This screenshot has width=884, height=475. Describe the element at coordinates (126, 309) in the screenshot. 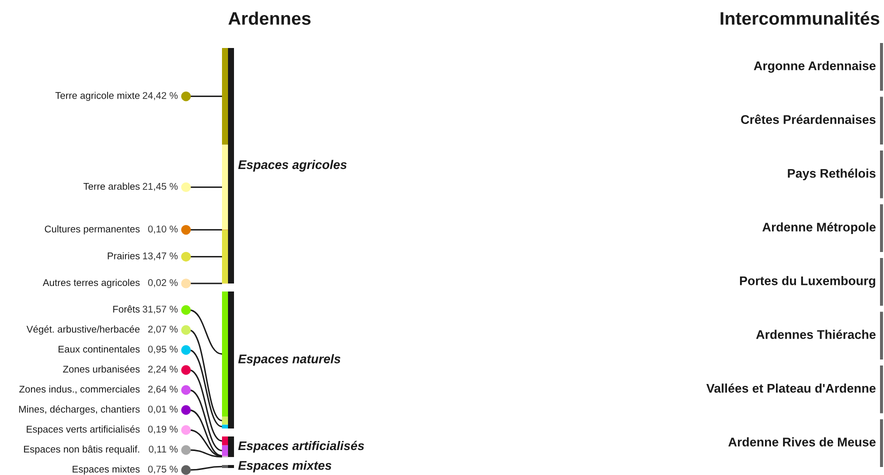

I see `category-label: Forêts` at that location.